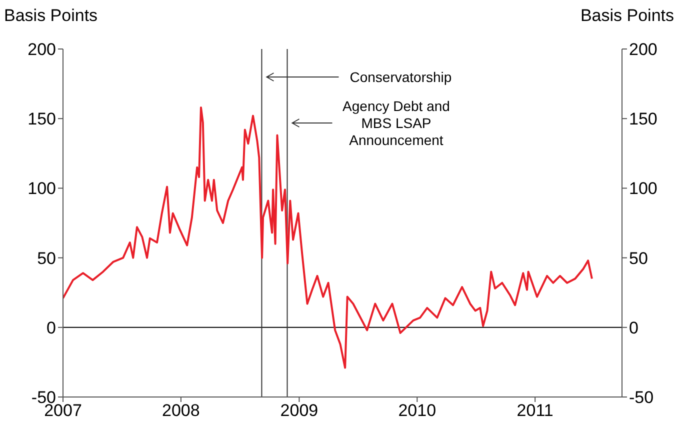 This screenshot has width=678, height=439. What do you see at coordinates (42, 50) in the screenshot?
I see `y-tick-label: 200` at bounding box center [42, 50].